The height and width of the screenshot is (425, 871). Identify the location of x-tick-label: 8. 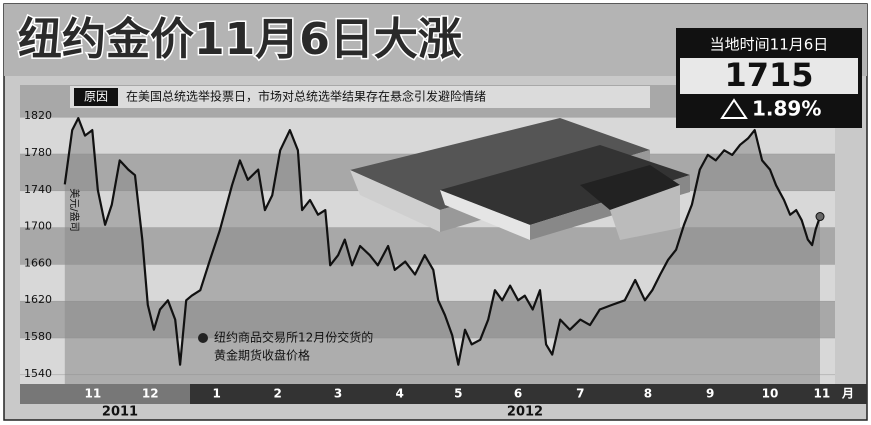
(648, 394).